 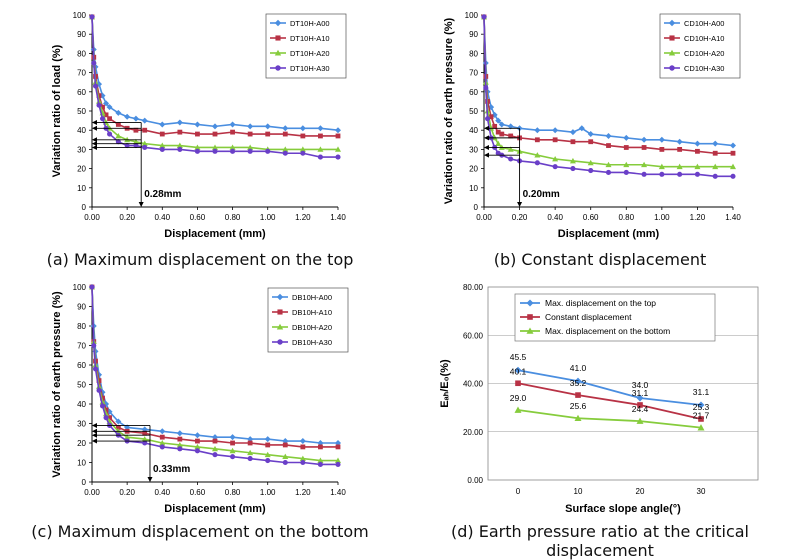 I want to click on y-tick-label: 80.00, so click(x=473, y=287).